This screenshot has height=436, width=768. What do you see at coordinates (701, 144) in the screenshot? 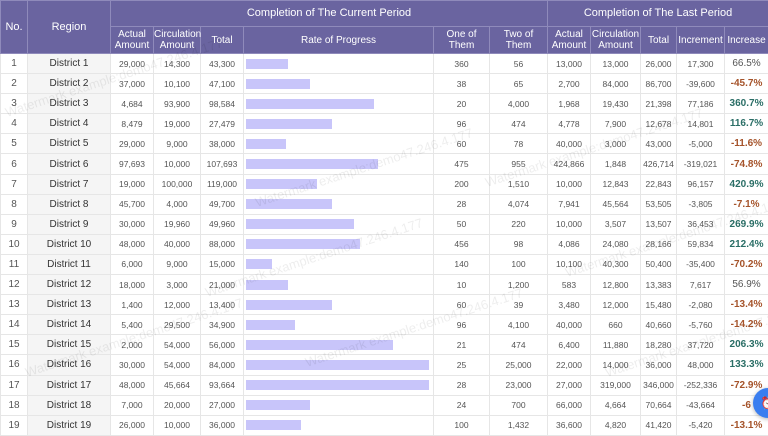
I see `increment: -5,000` at bounding box center [701, 144].